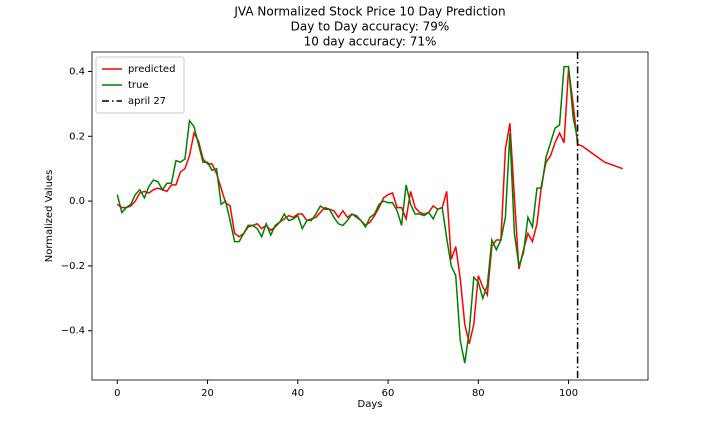 The image size is (720, 432). Describe the element at coordinates (77, 201) in the screenshot. I see `y-tick-label: 0.0` at that location.